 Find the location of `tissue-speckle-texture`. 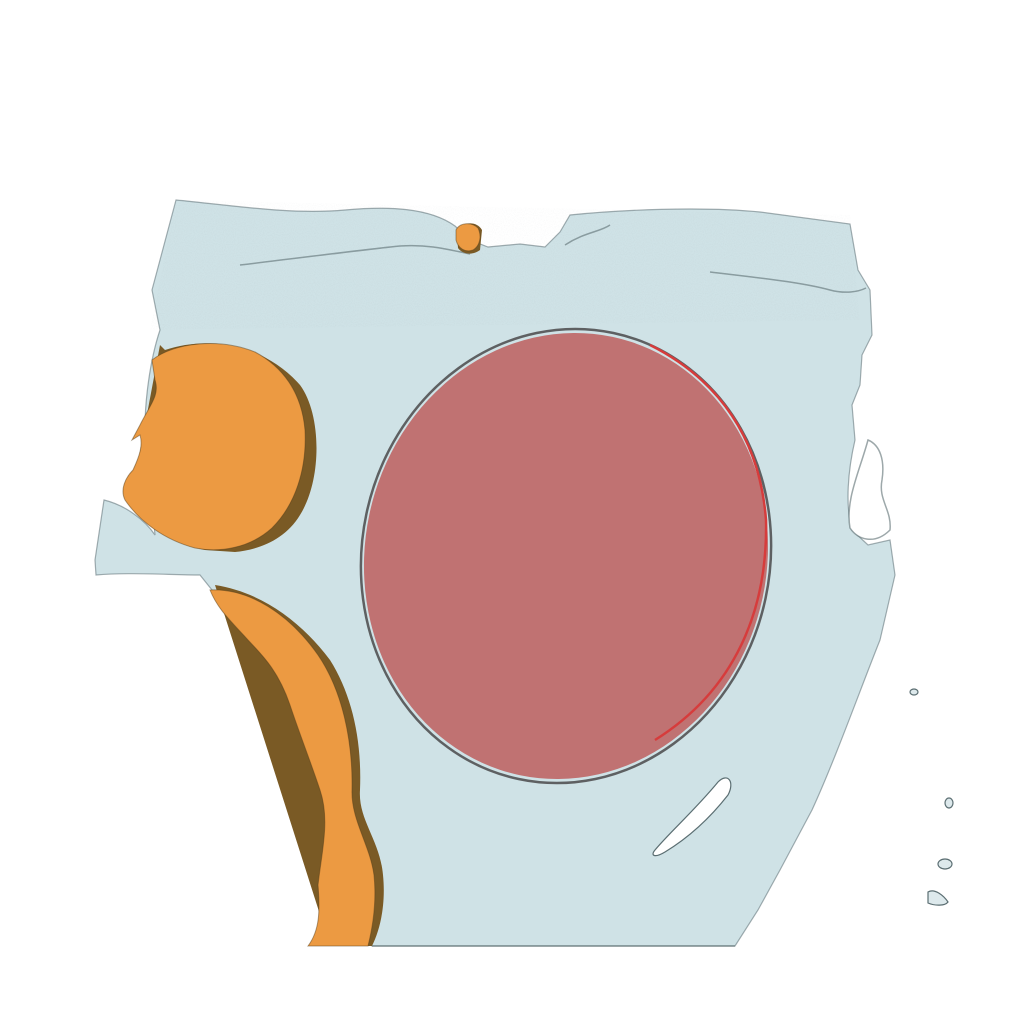

tissue-speckle-texture is located at coordinates (505, 265).